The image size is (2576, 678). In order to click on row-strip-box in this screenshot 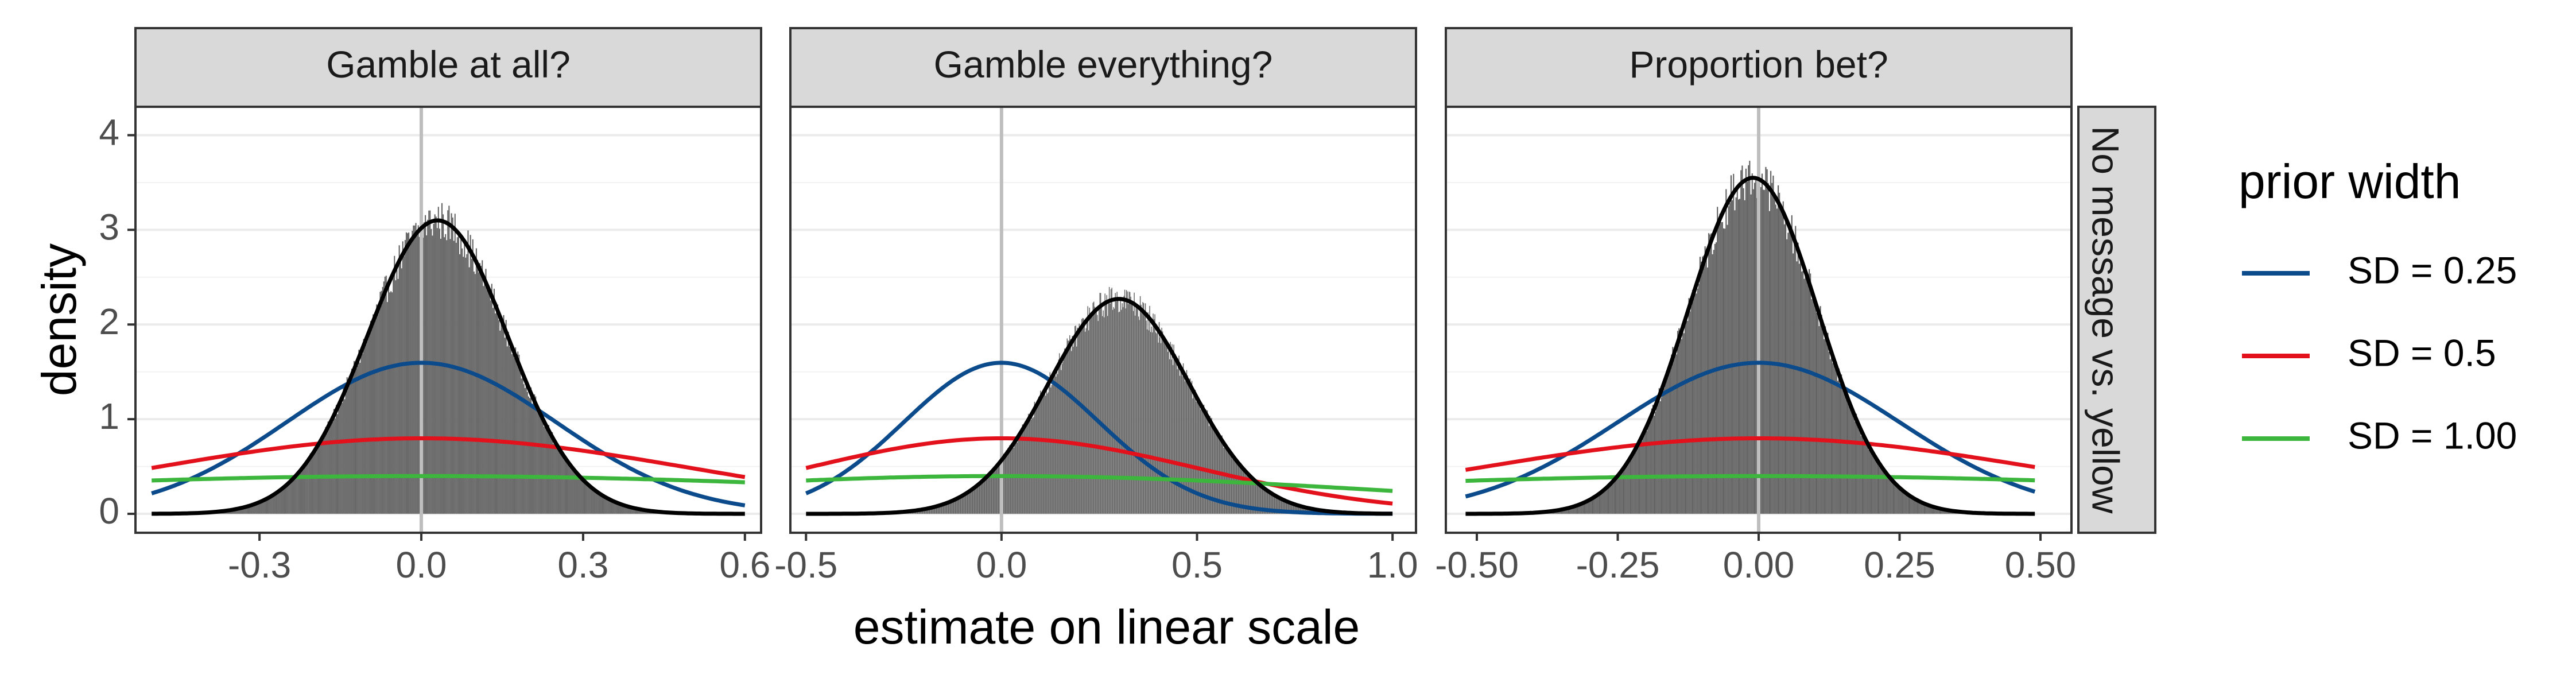, I will do `click(2116, 320)`.